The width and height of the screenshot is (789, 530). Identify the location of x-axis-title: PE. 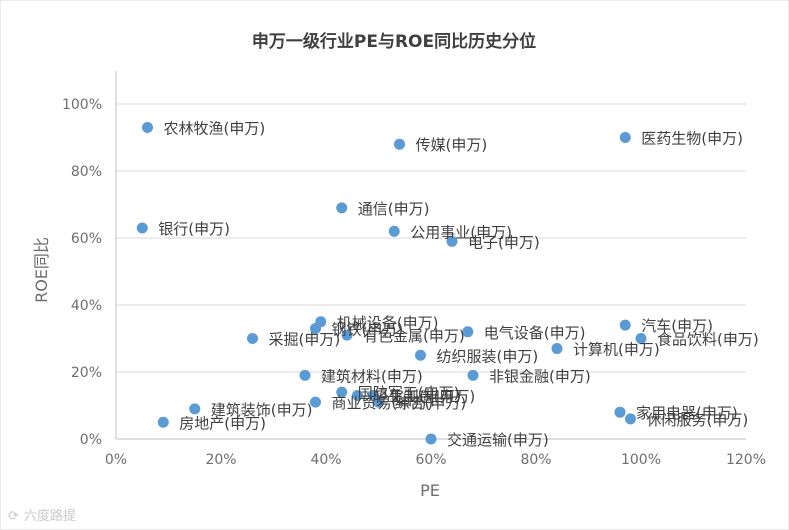
(430, 490).